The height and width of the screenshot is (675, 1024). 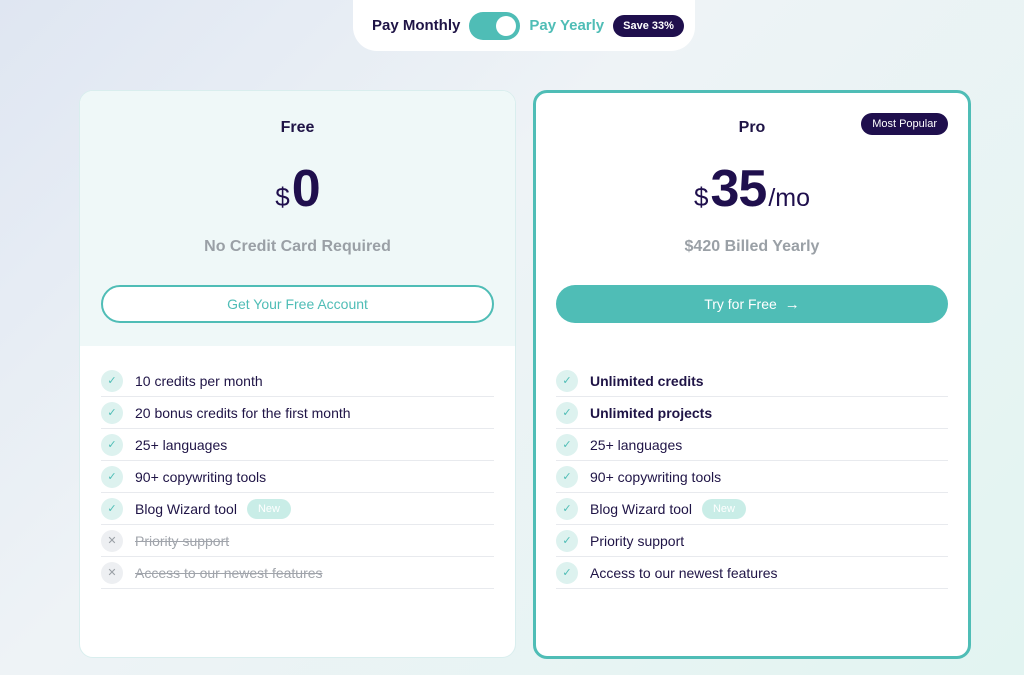 I want to click on pay-yearly-label: Pay Yearly, so click(x=567, y=25).